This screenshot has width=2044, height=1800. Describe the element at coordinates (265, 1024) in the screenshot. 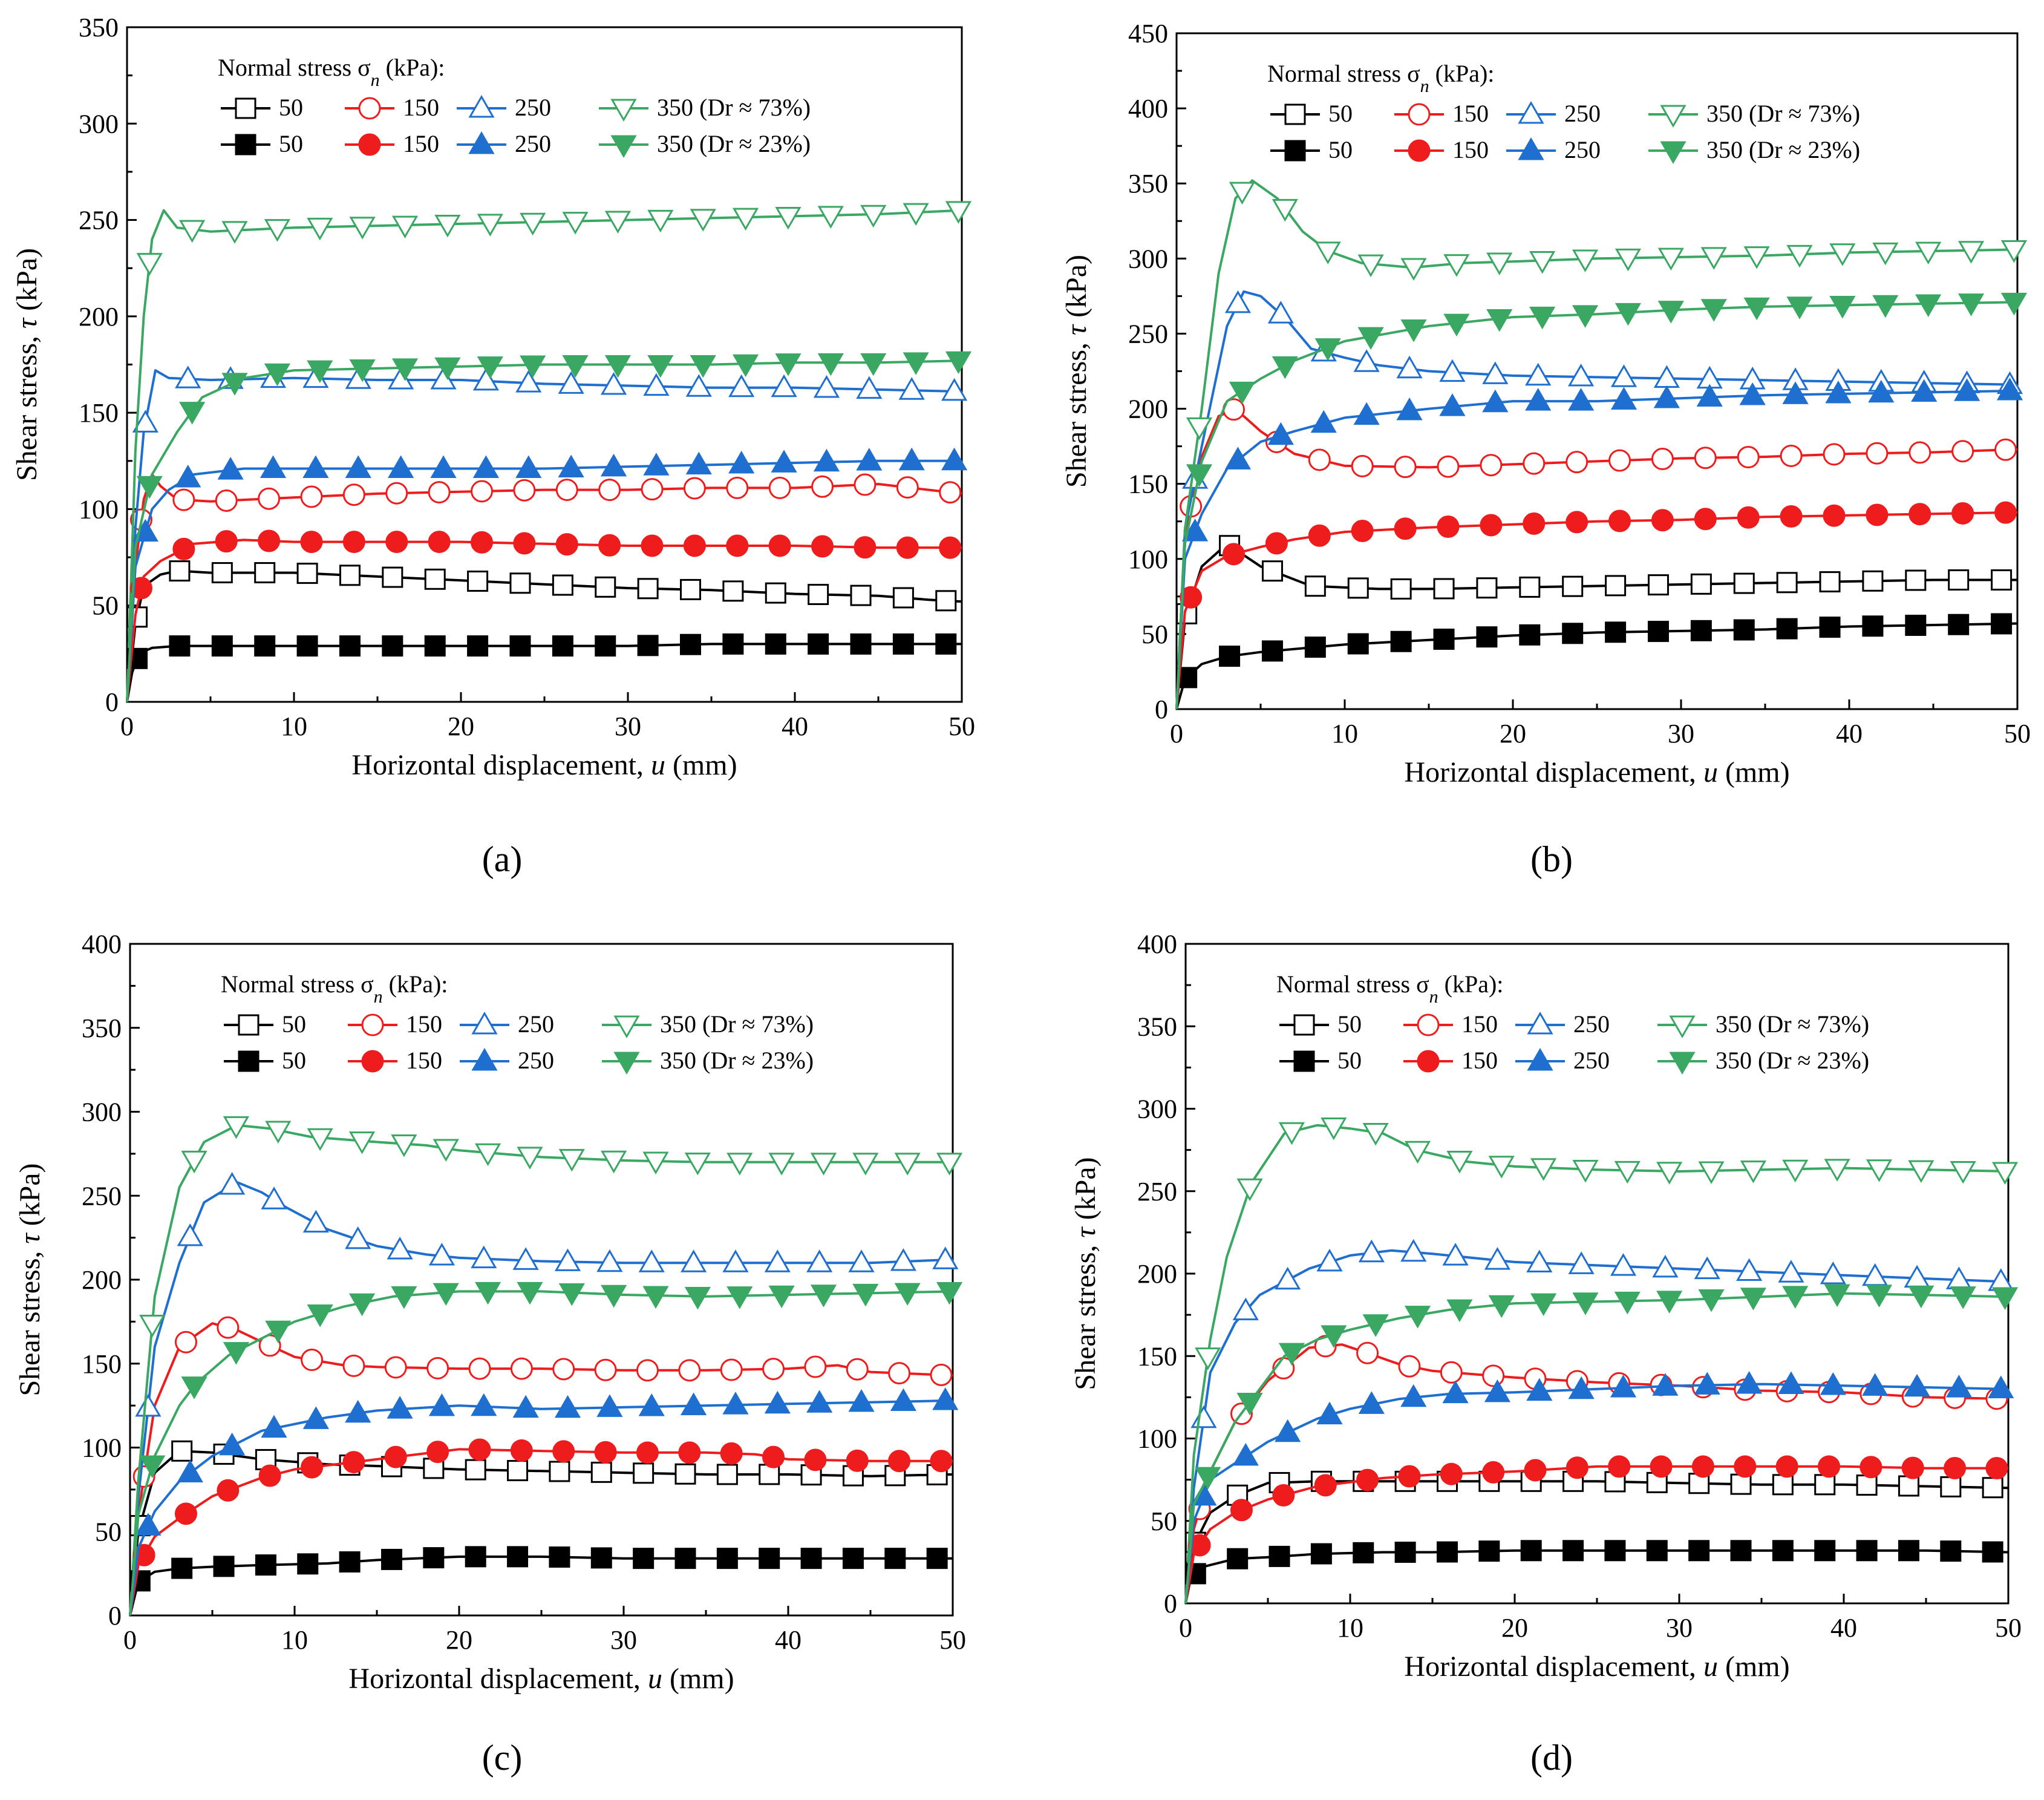

I see `legend-entry-50-dense: 50` at that location.